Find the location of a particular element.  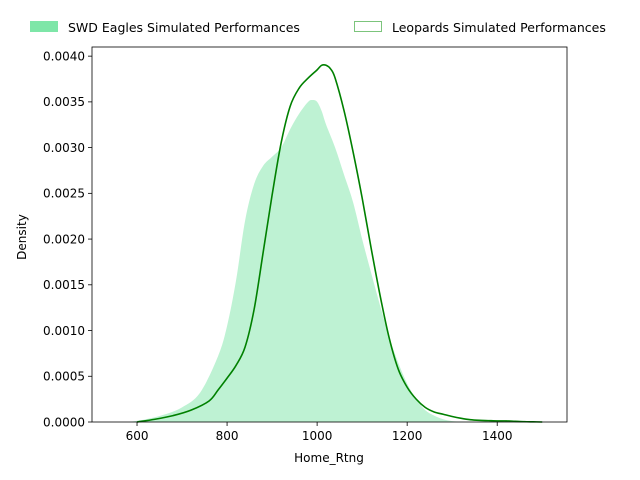

legend-label-swd-eagles: SWD Eagles Simulated Performances is located at coordinates (184, 27).